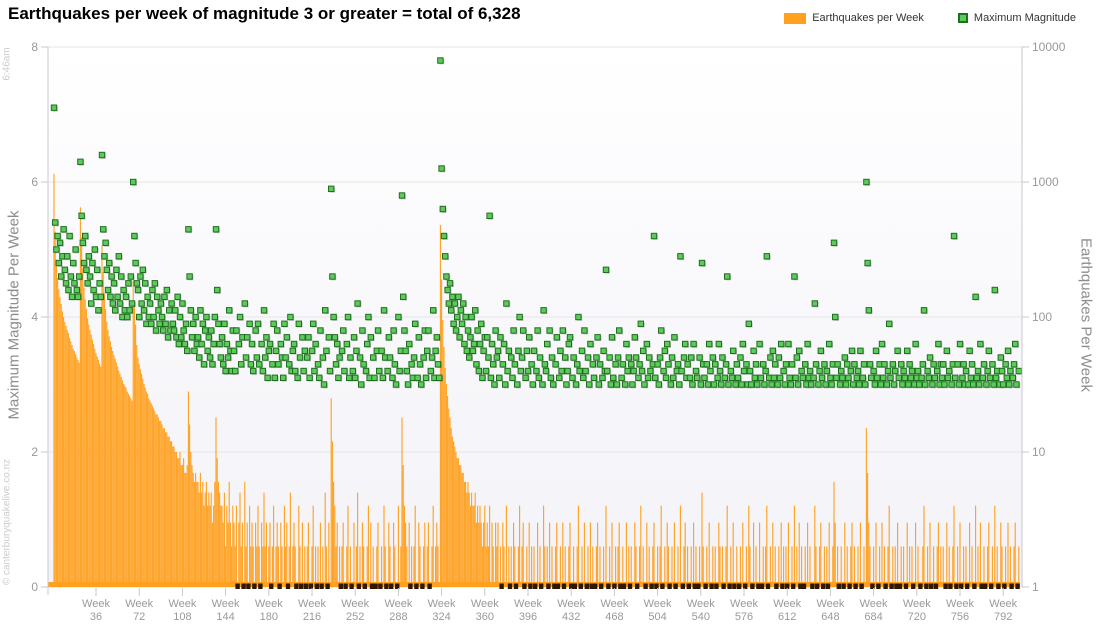 The width and height of the screenshot is (1100, 640). I want to click on svg-text: 10000, so click(1049, 47).